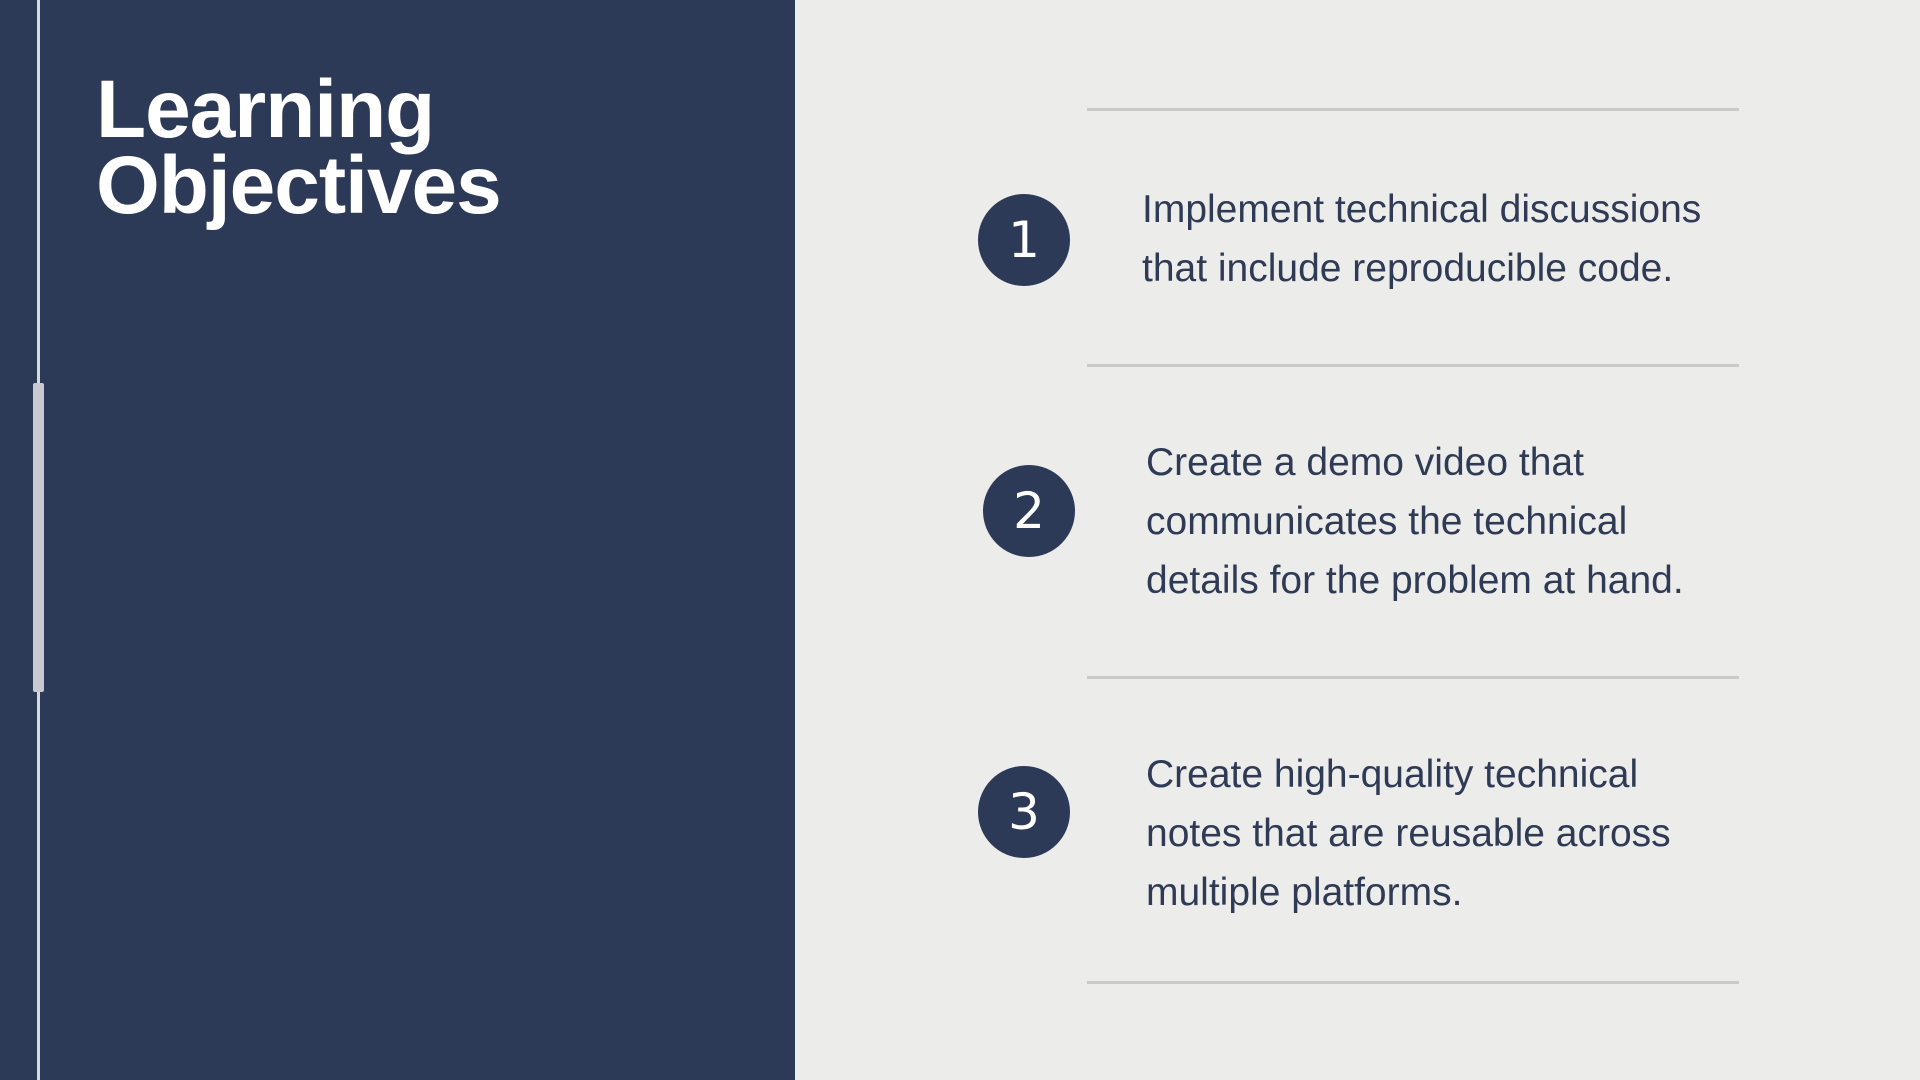 The height and width of the screenshot is (1080, 1920). I want to click on title-line-1: Learning, so click(265, 109).